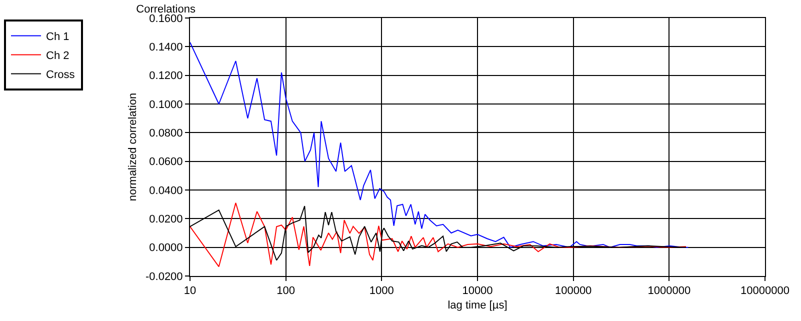  I want to click on x-tick-label: 100000, so click(573, 291).